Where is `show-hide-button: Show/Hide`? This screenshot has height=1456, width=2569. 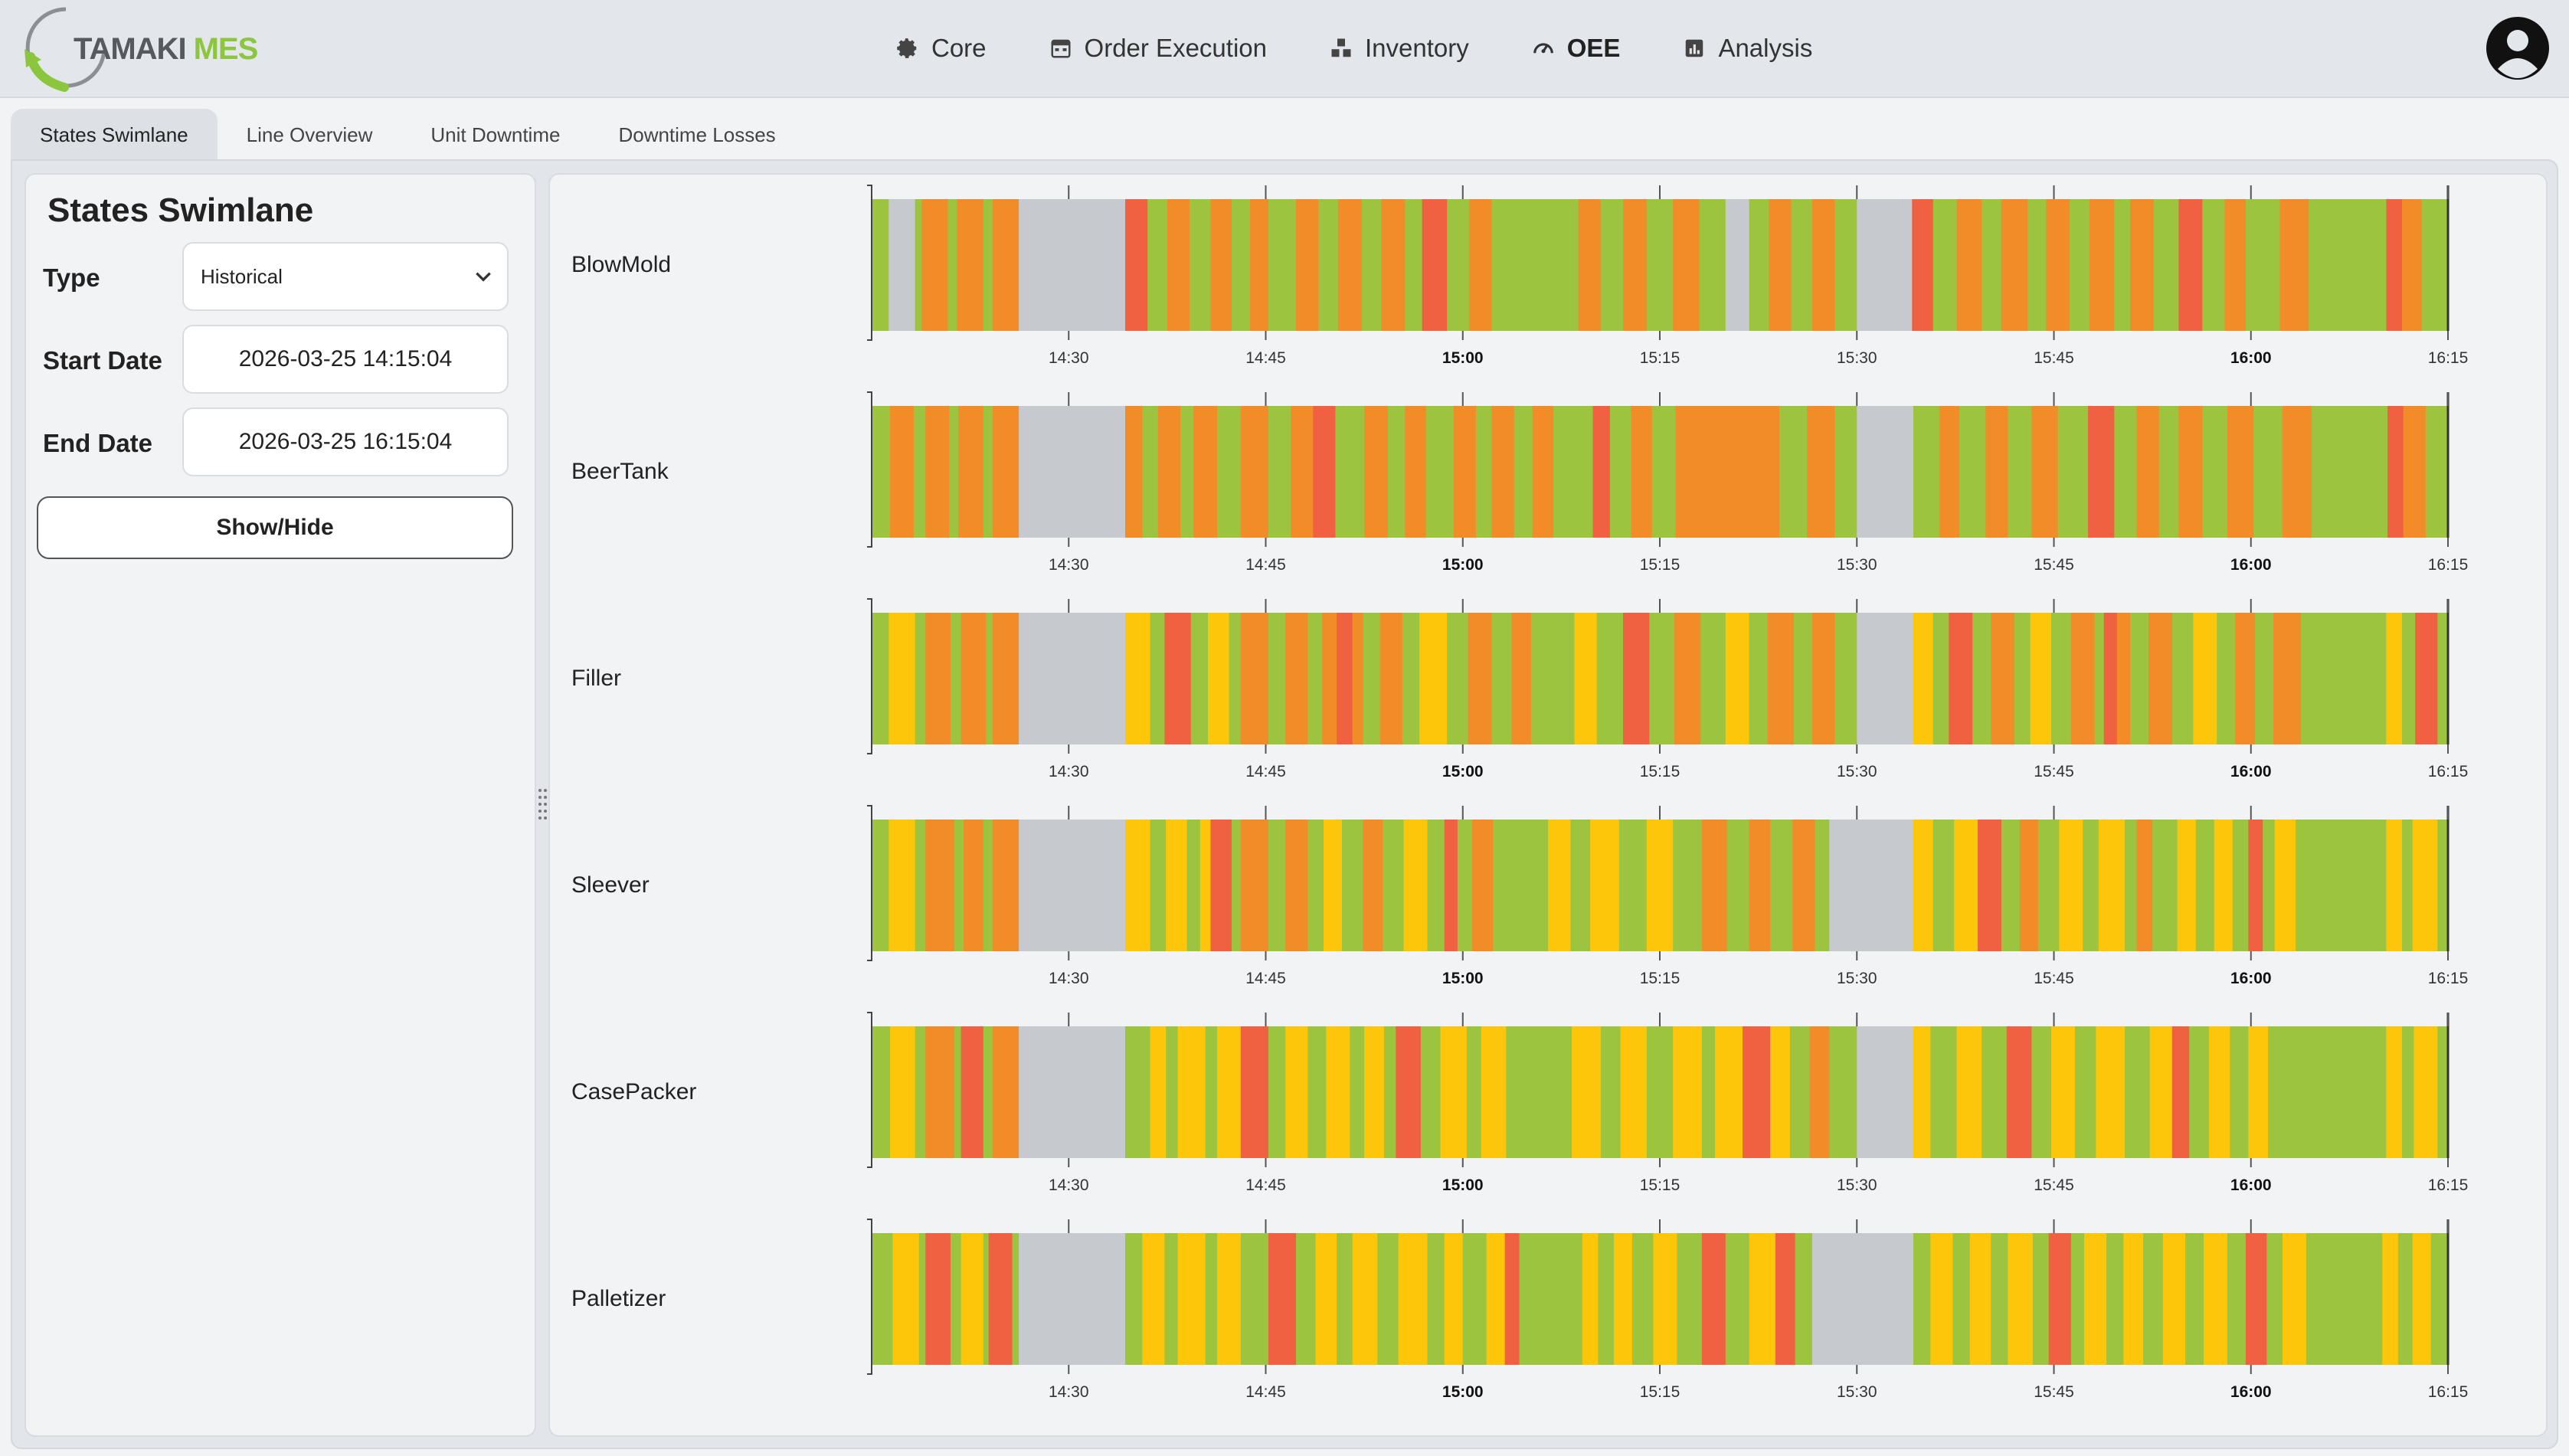 show-hide-button: Show/Hide is located at coordinates (275, 527).